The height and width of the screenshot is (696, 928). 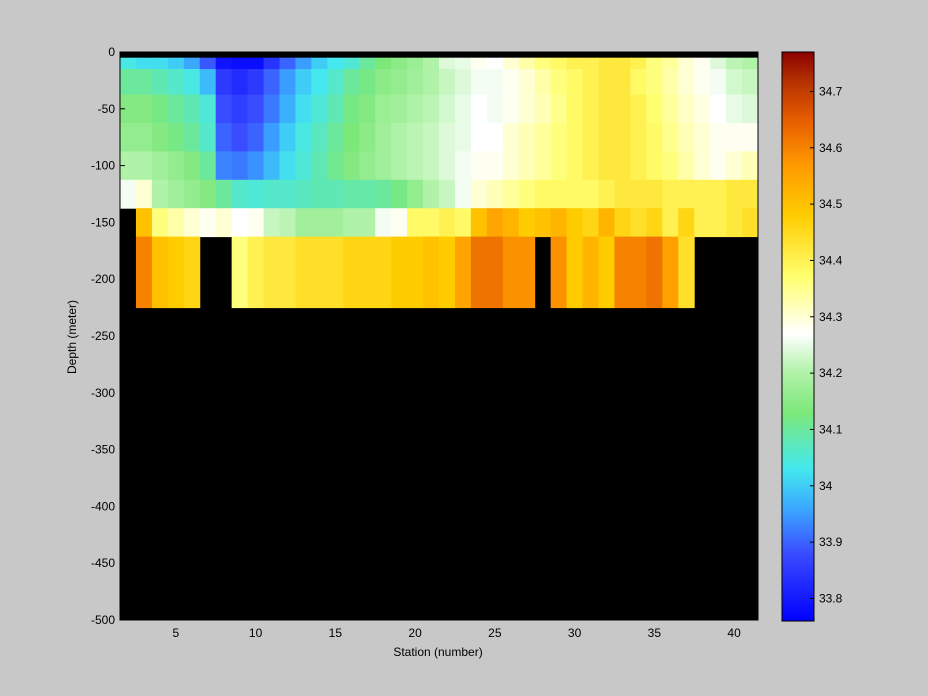 What do you see at coordinates (336, 633) in the screenshot?
I see `x-tick-label: 15` at bounding box center [336, 633].